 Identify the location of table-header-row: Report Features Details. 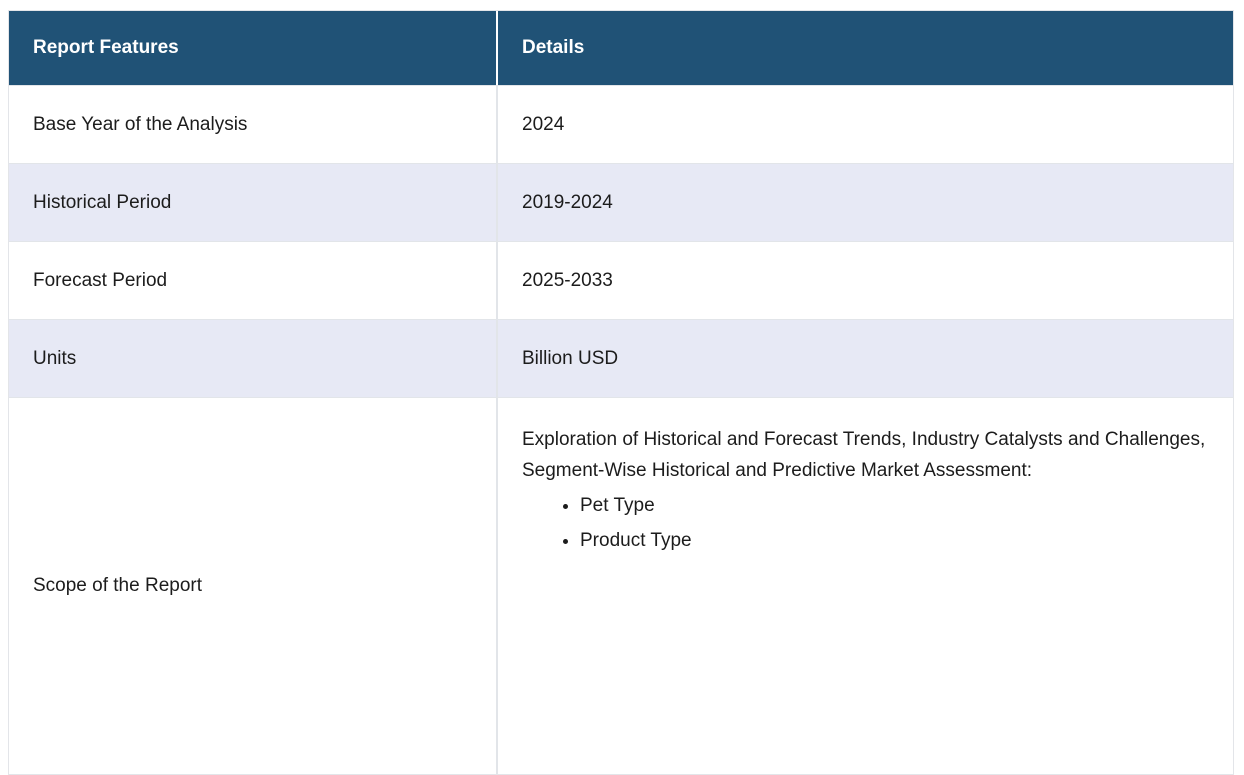
(621, 48).